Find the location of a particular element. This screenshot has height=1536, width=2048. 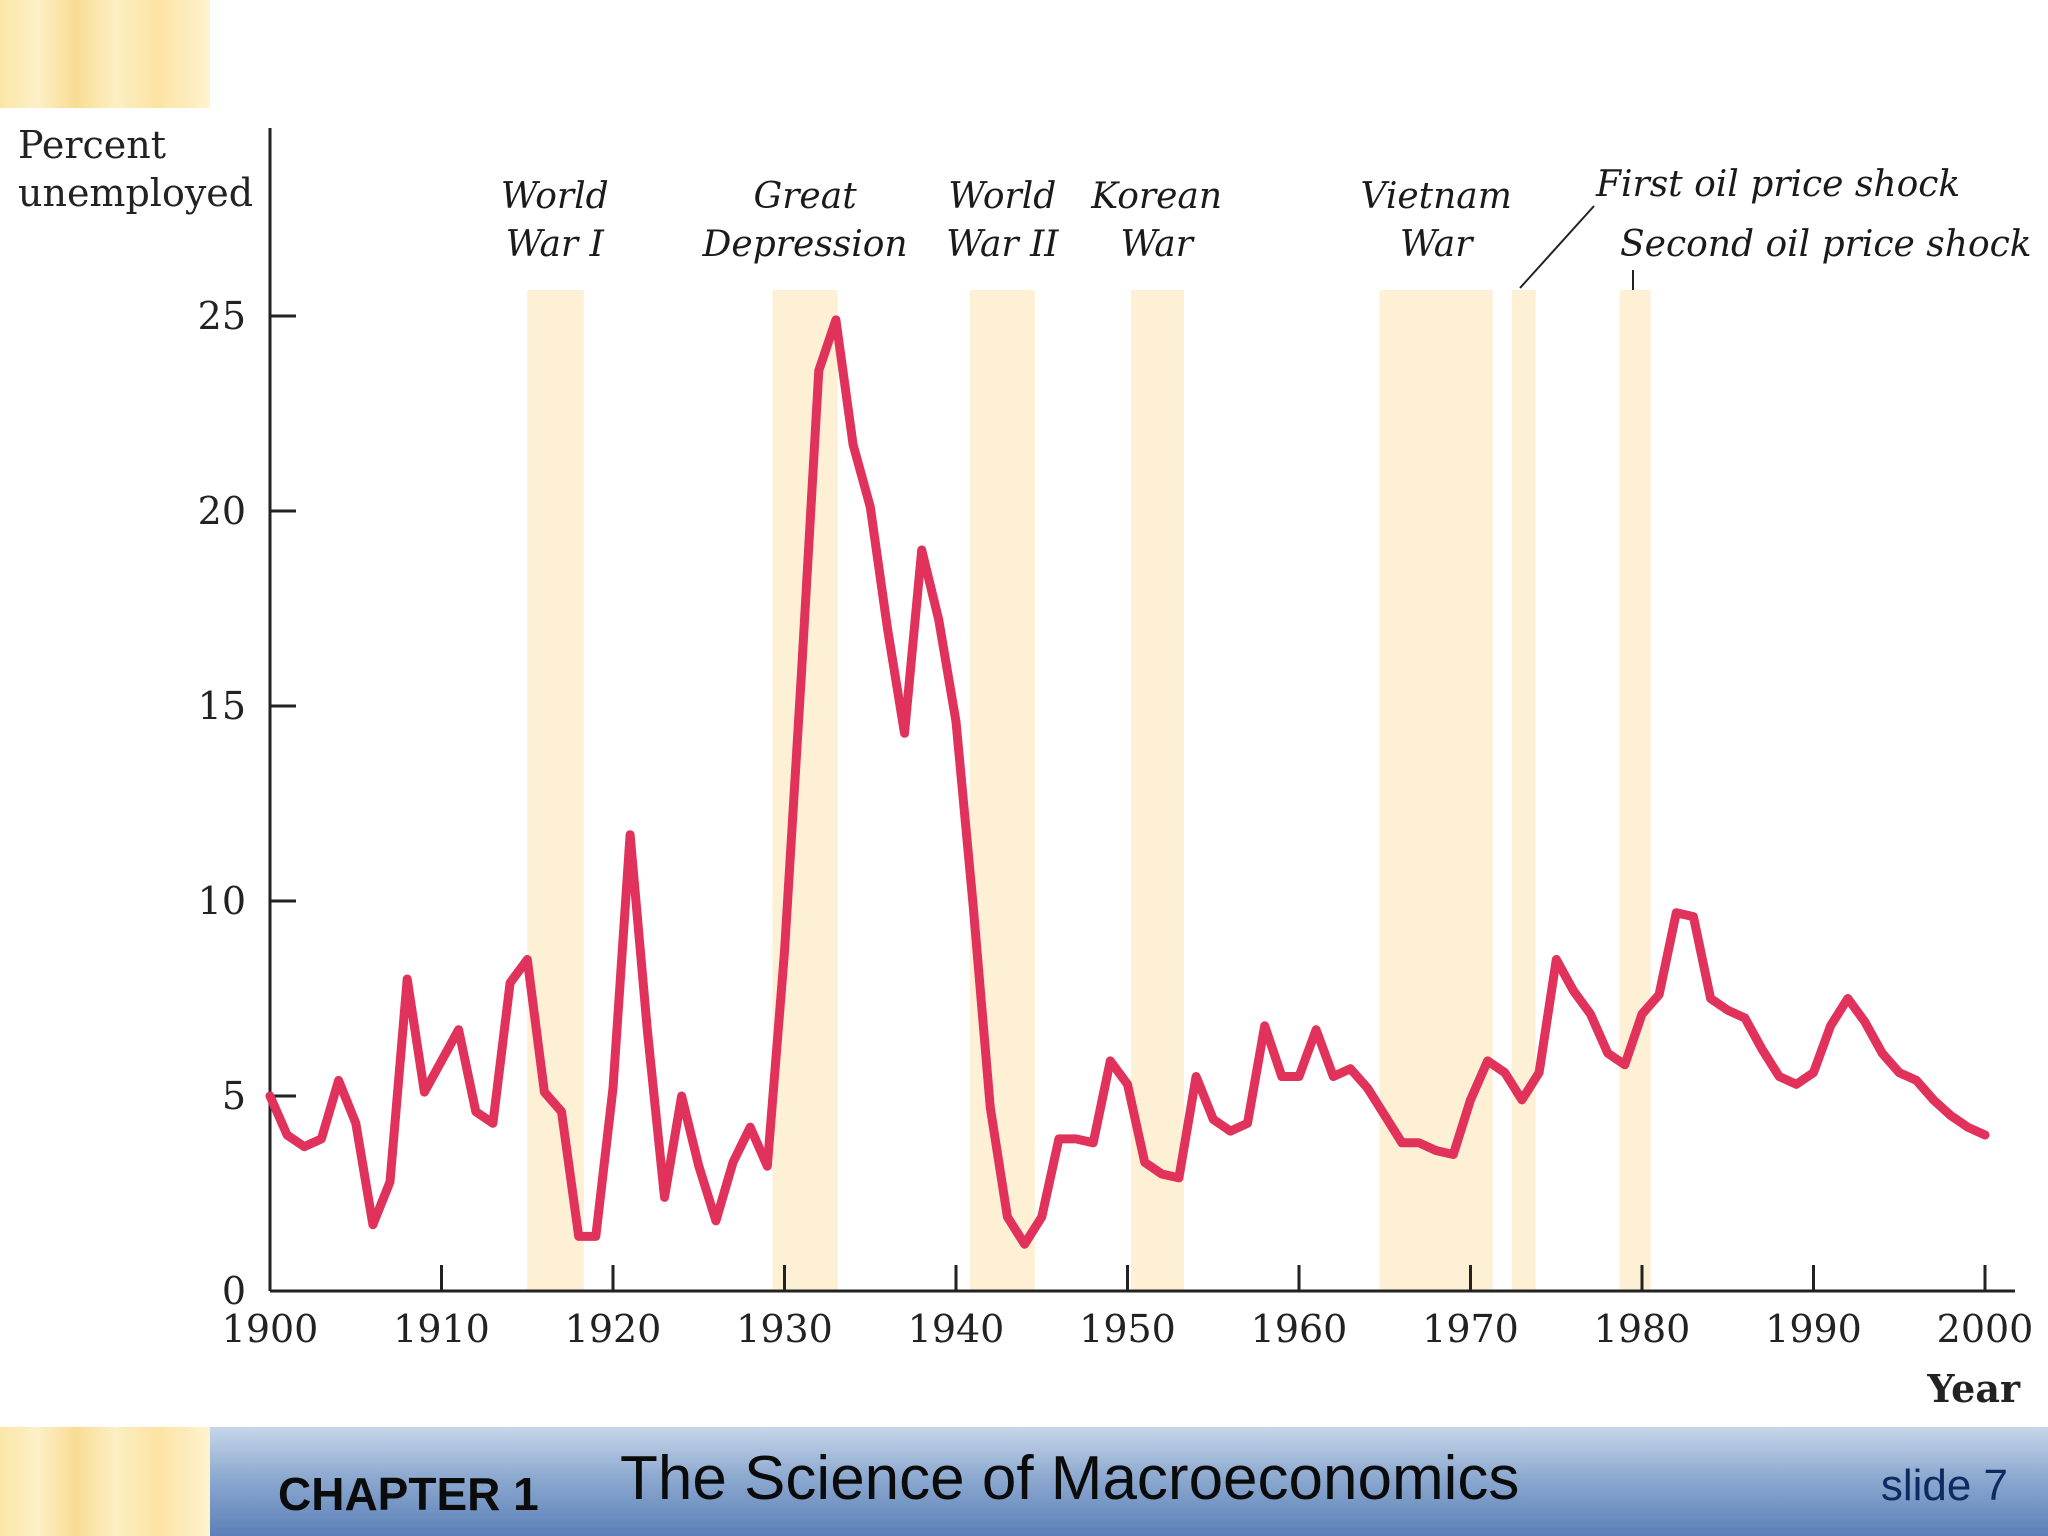

y-tick-label: 20 is located at coordinates (222, 511).